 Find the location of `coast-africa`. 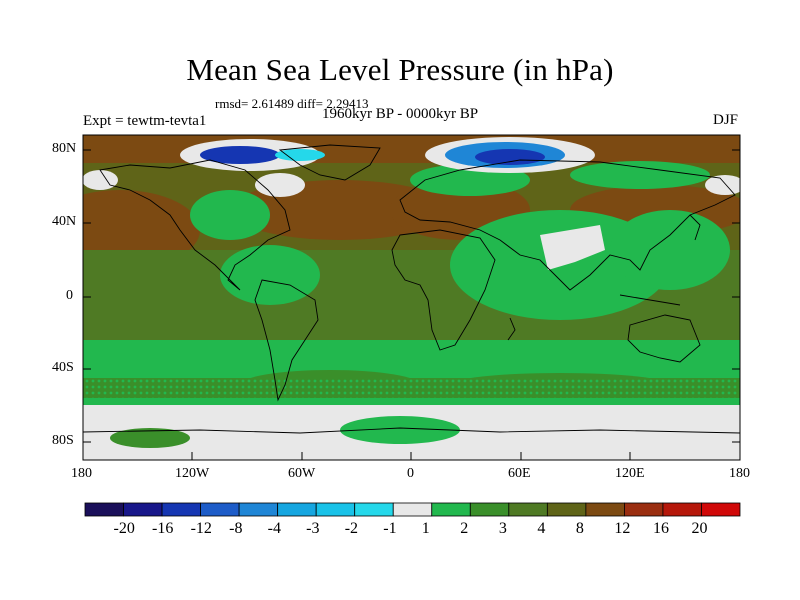

coast-africa is located at coordinates (443, 290).